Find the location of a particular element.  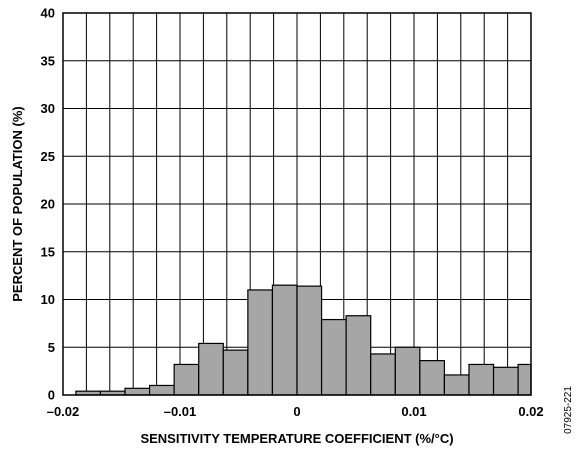

y-tick-label: 0 is located at coordinates (51, 395).